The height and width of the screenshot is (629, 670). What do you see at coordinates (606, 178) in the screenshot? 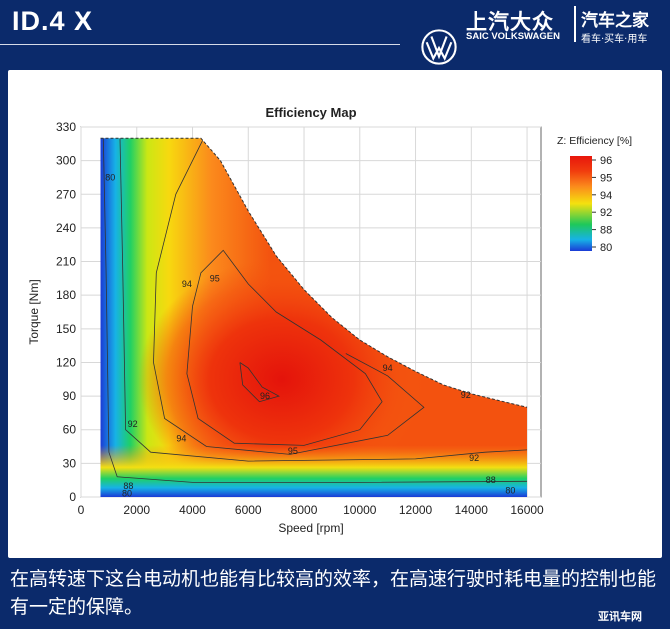
I see `legend-label: 95` at bounding box center [606, 178].